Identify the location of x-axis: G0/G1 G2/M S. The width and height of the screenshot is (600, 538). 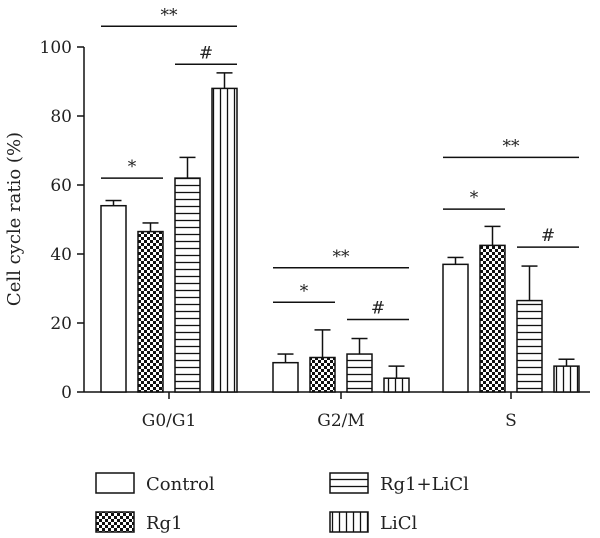
(337, 411).